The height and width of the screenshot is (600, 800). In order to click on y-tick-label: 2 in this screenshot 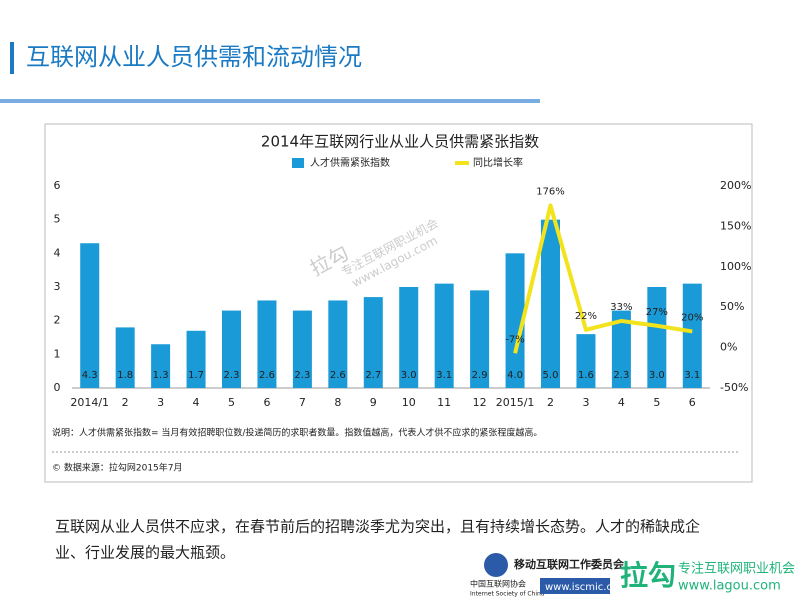, I will do `click(57, 320)`.